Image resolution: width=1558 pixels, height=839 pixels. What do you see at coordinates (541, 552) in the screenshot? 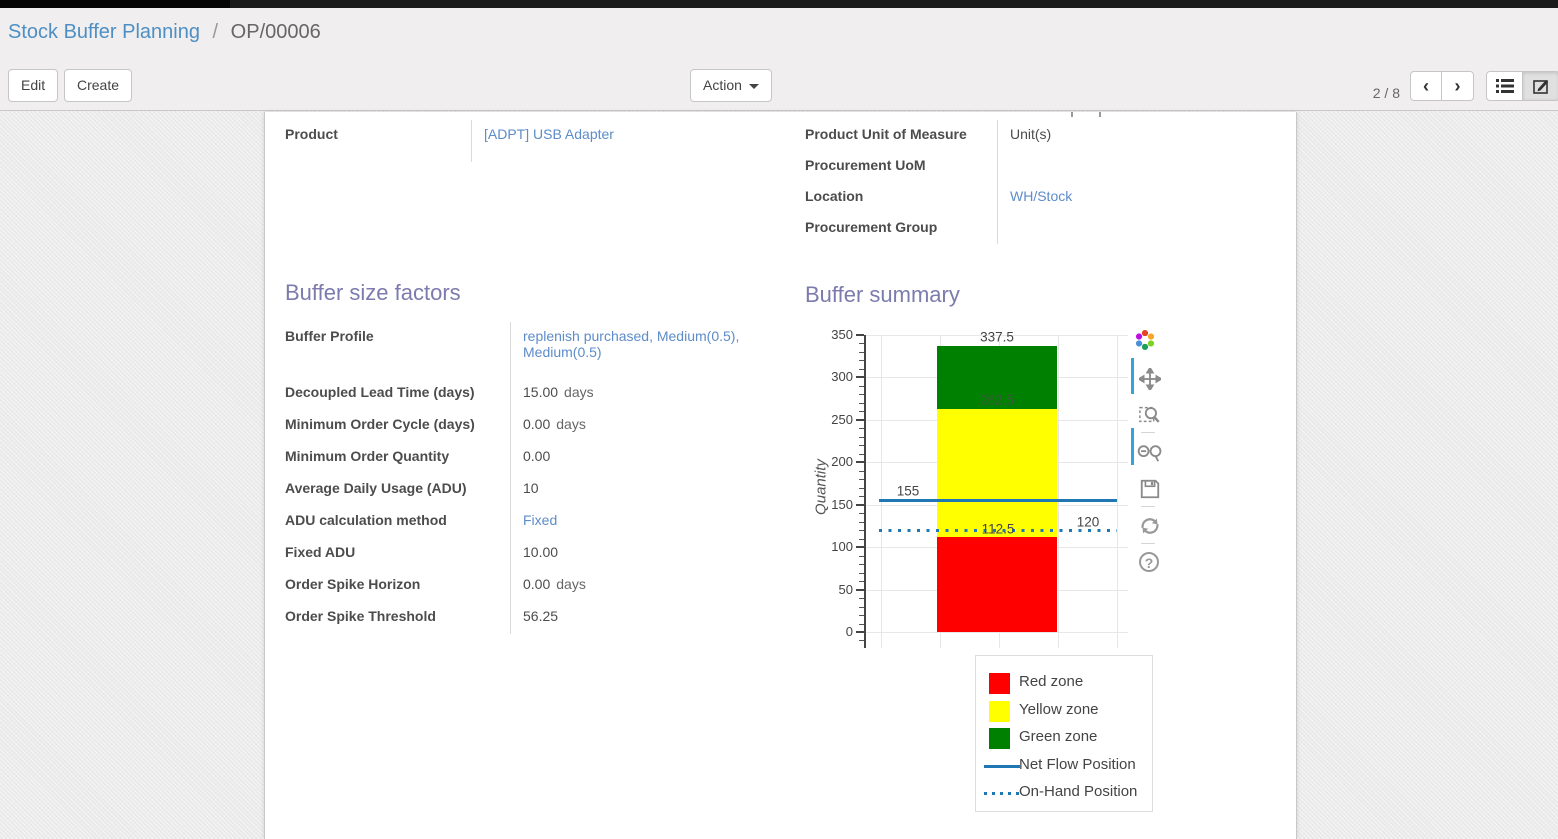
I see `field-value-text: 10.00` at bounding box center [541, 552].